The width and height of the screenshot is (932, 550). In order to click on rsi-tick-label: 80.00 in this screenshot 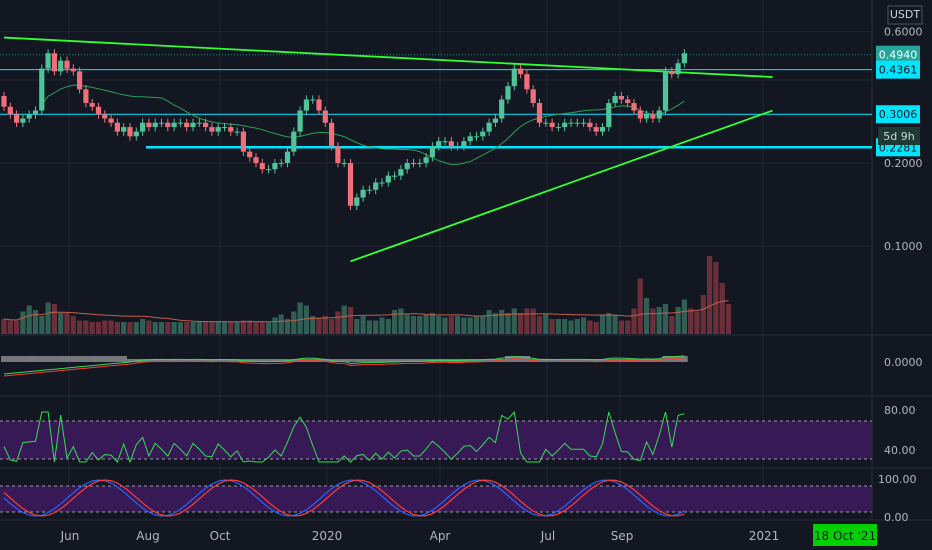, I will do `click(900, 410)`.